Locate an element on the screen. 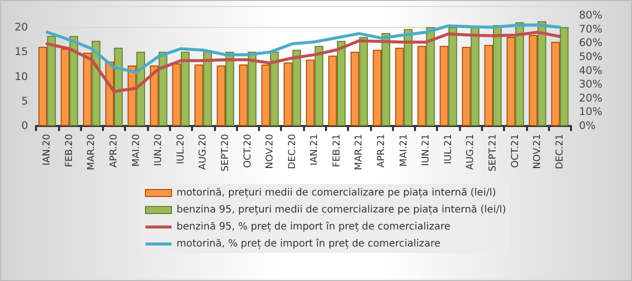 Image resolution: width=632 pixels, height=281 pixels. legend-label: motorină, % preț de import în preț de comercializare is located at coordinates (308, 244).